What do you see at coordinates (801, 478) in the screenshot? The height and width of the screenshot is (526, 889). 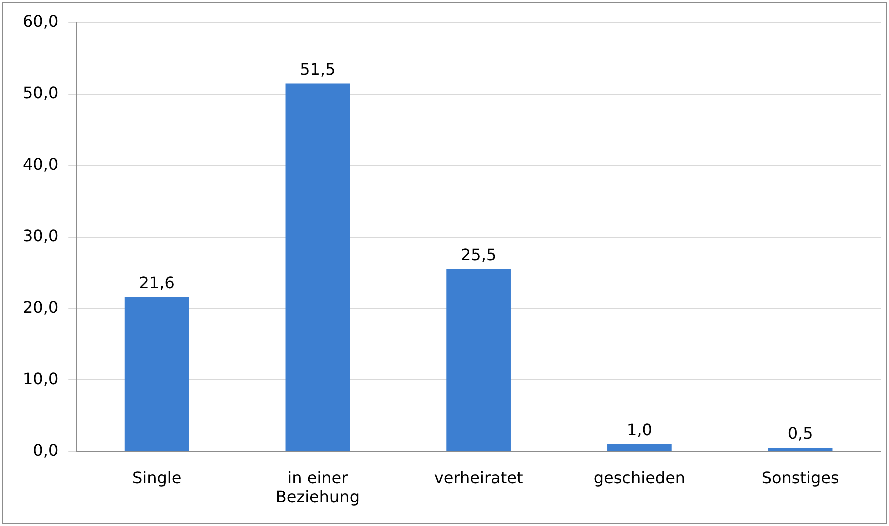 I see `x-tick-label: Sonstiges` at bounding box center [801, 478].